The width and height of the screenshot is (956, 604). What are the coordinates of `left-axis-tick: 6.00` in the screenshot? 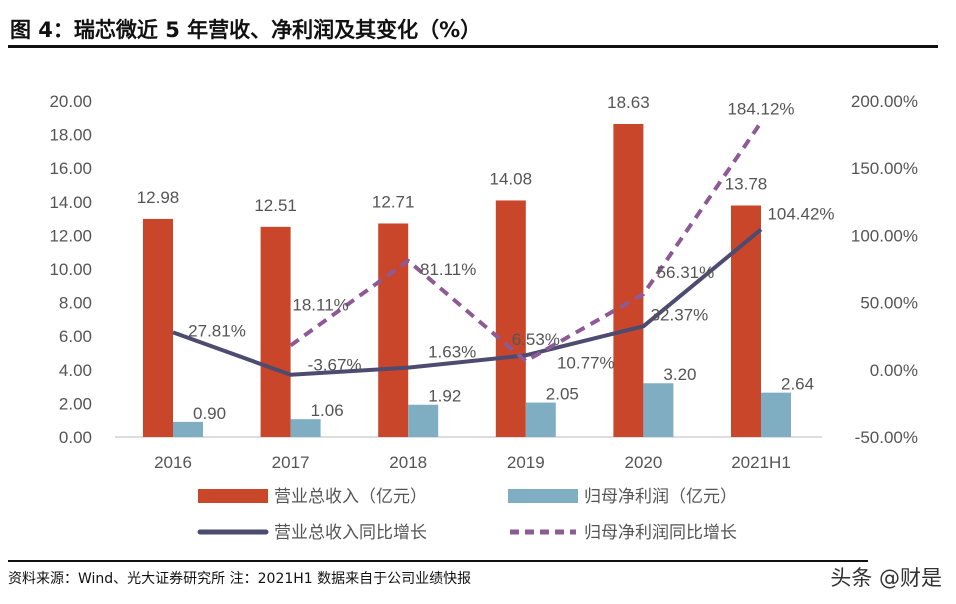 It's located at (75, 336).